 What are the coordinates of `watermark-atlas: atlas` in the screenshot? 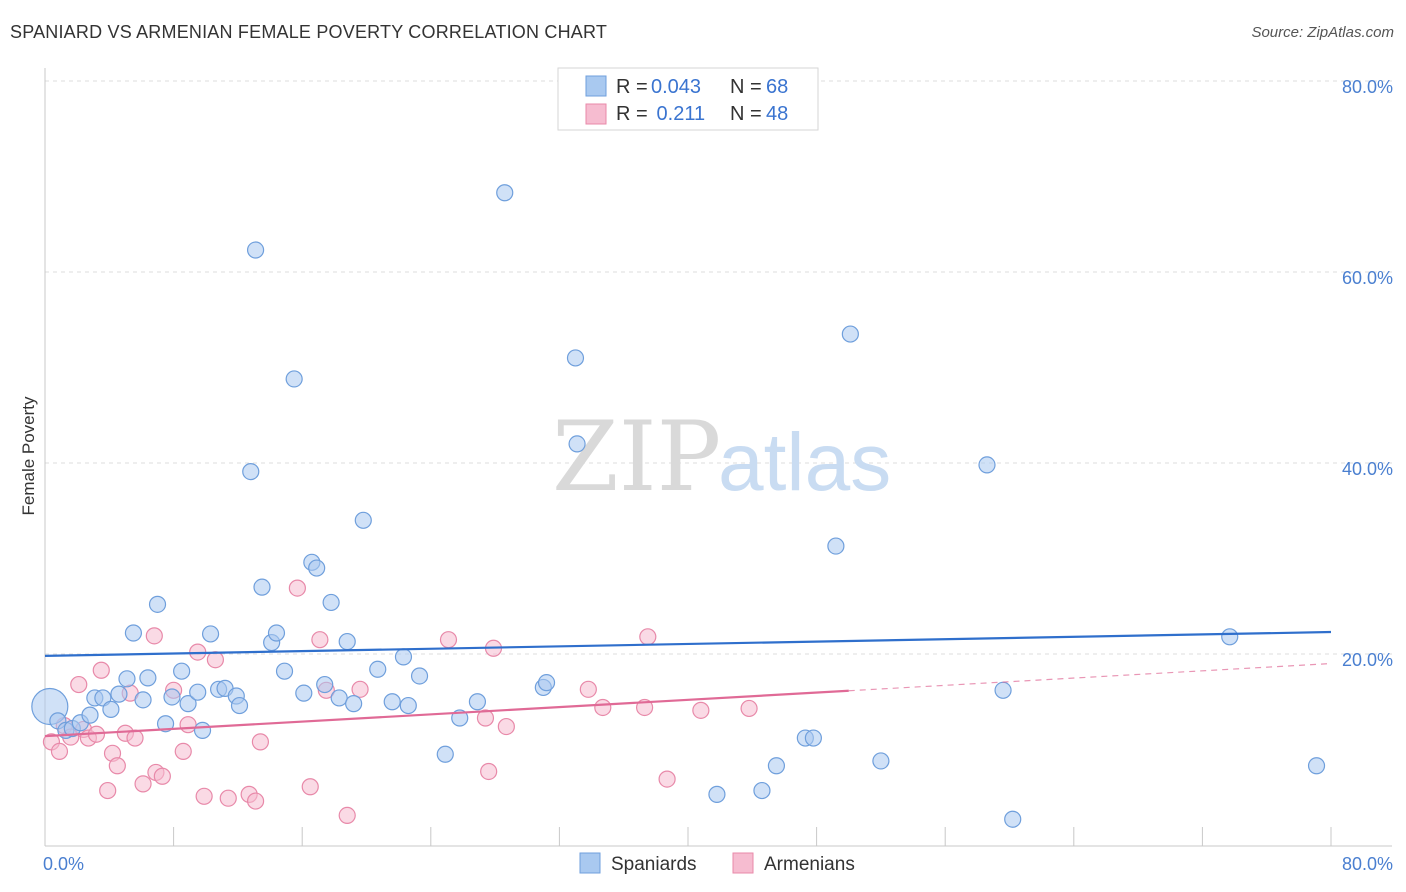 It's located at (804, 462).